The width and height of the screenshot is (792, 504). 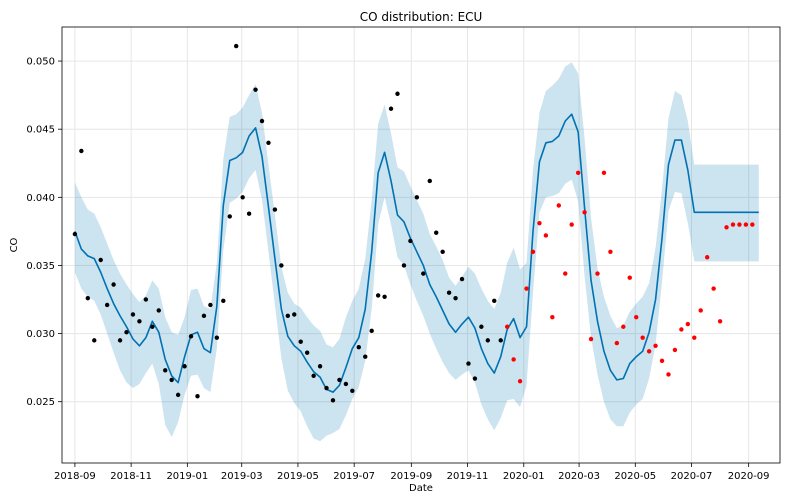 What do you see at coordinates (468, 476) in the screenshot?
I see `x-tick-label: 2019-11` at bounding box center [468, 476].